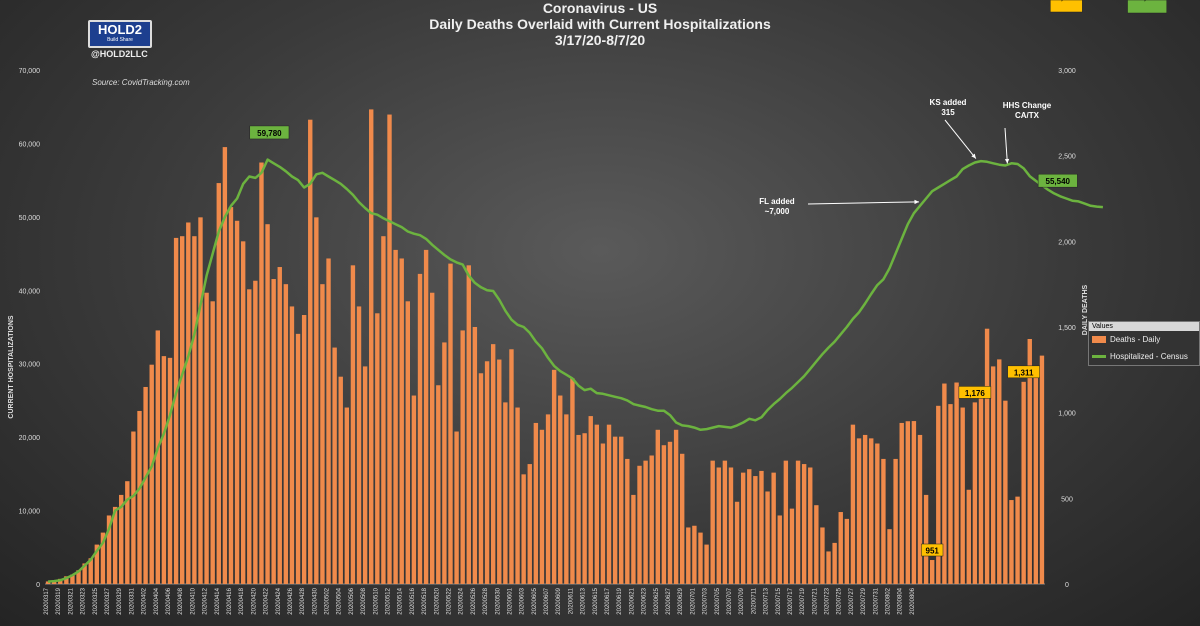 This screenshot has width=1200, height=626. Describe the element at coordinates (669, 600) in the screenshot. I see `x-tick-label: 20200627` at that location.